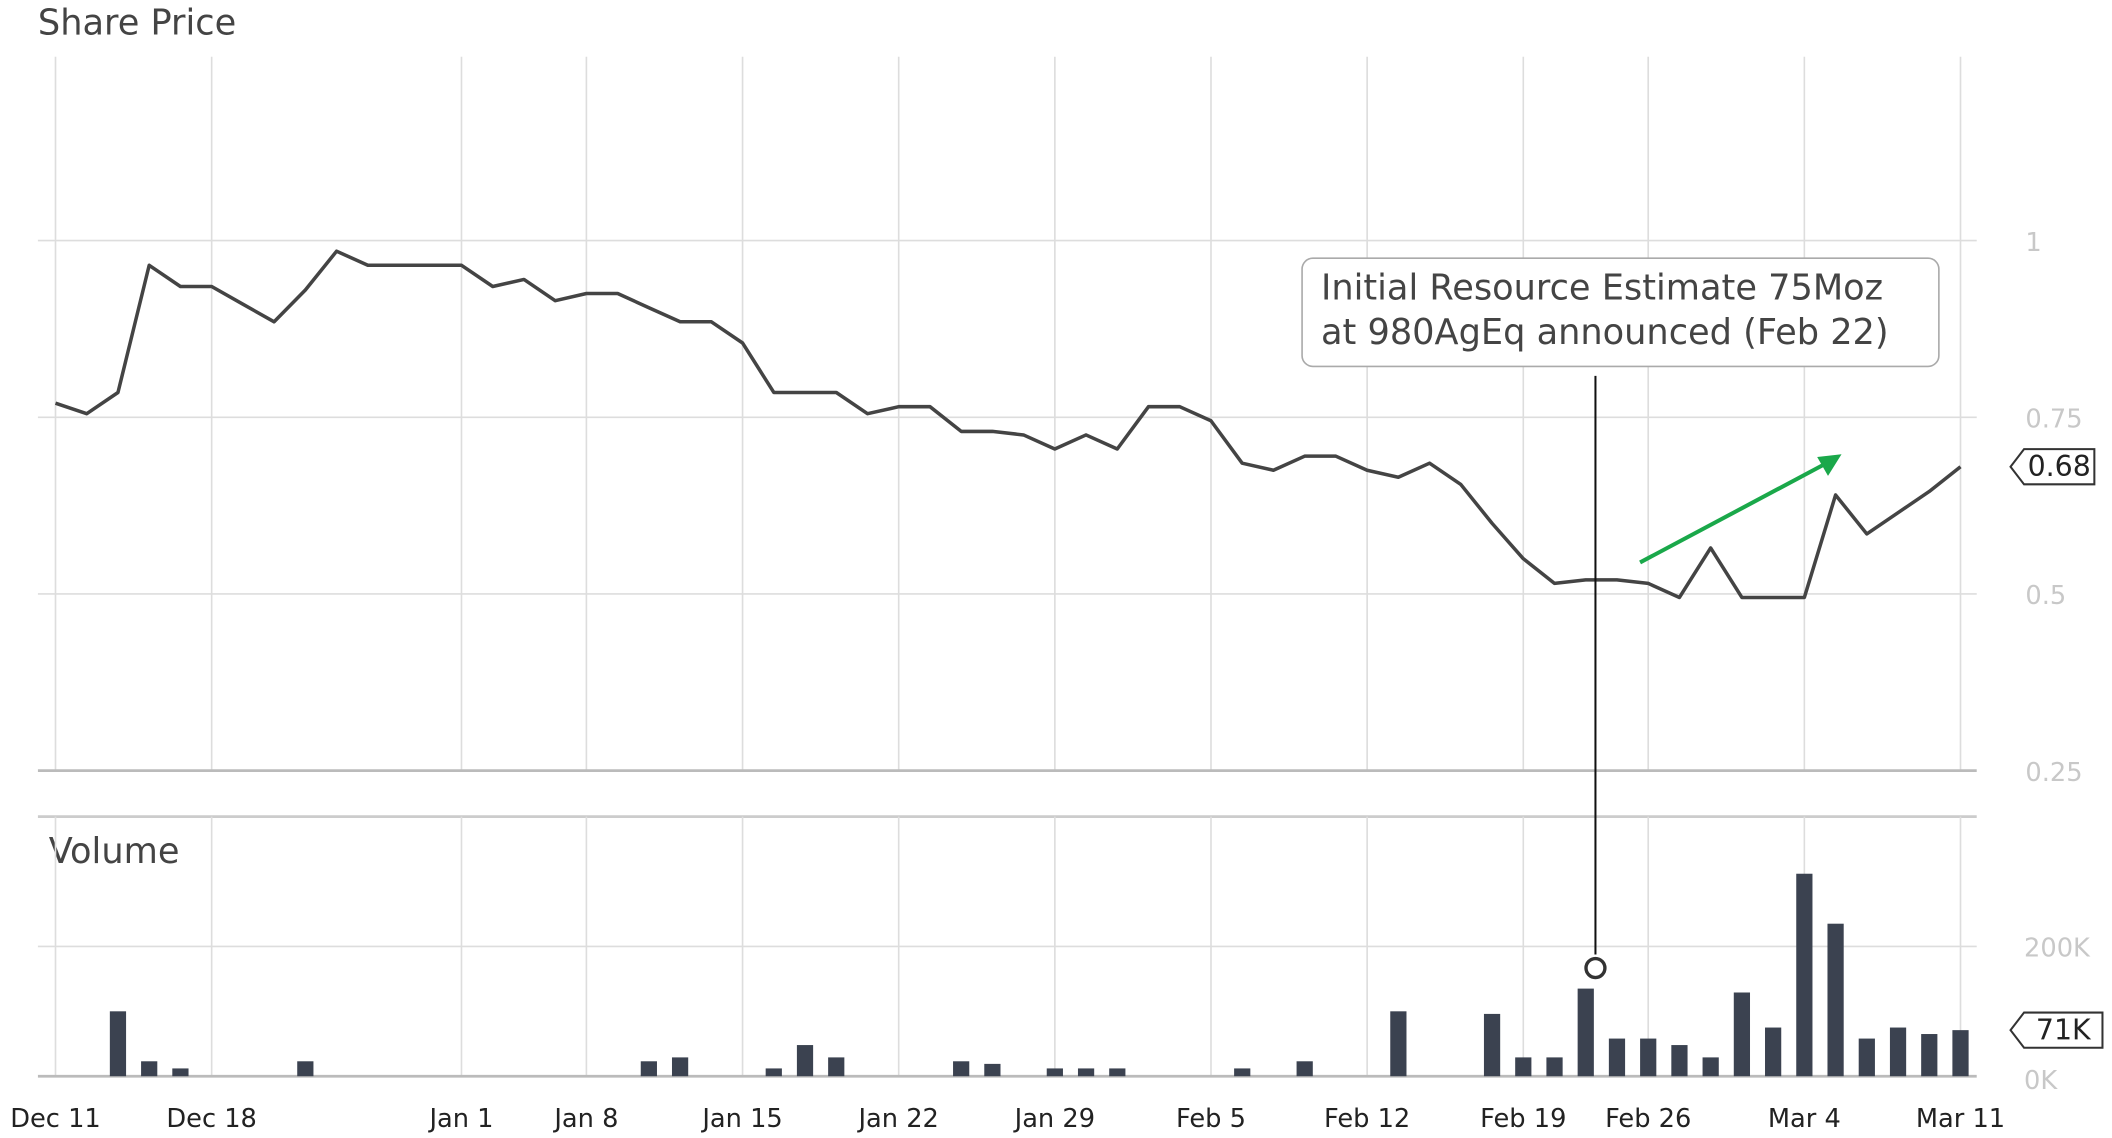 Image resolution: width=2112 pixels, height=1138 pixels. I want to click on x-tick-label: Mar 11, so click(1960, 1119).